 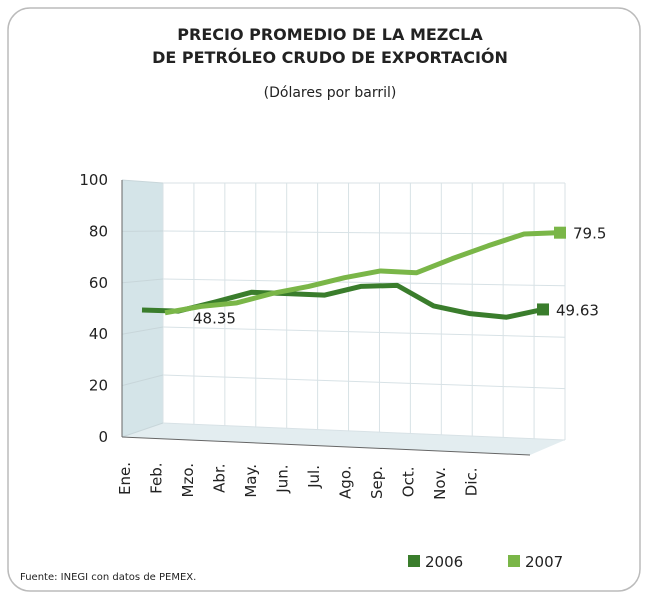 I want to click on chart-title: PRECIO PROMEDIO DE LA MEZCLA, so click(x=330, y=34).